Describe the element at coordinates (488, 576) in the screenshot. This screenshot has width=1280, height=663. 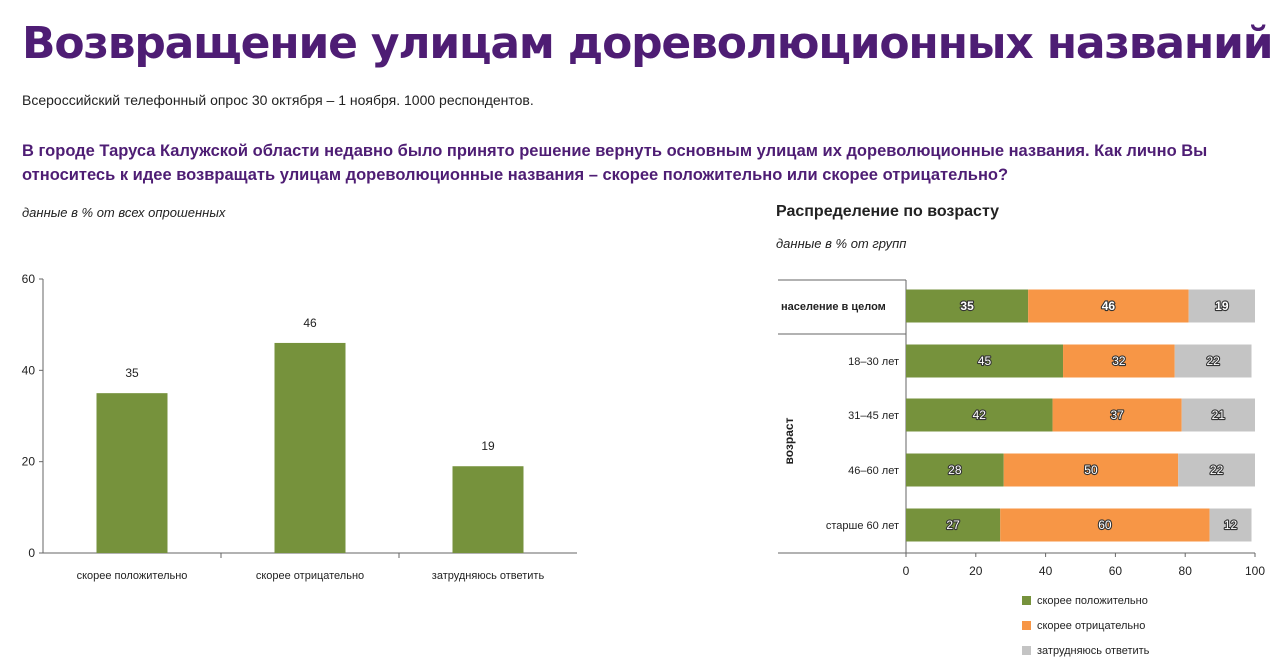
I see `x-category-label: затрудняюсь ответить` at that location.